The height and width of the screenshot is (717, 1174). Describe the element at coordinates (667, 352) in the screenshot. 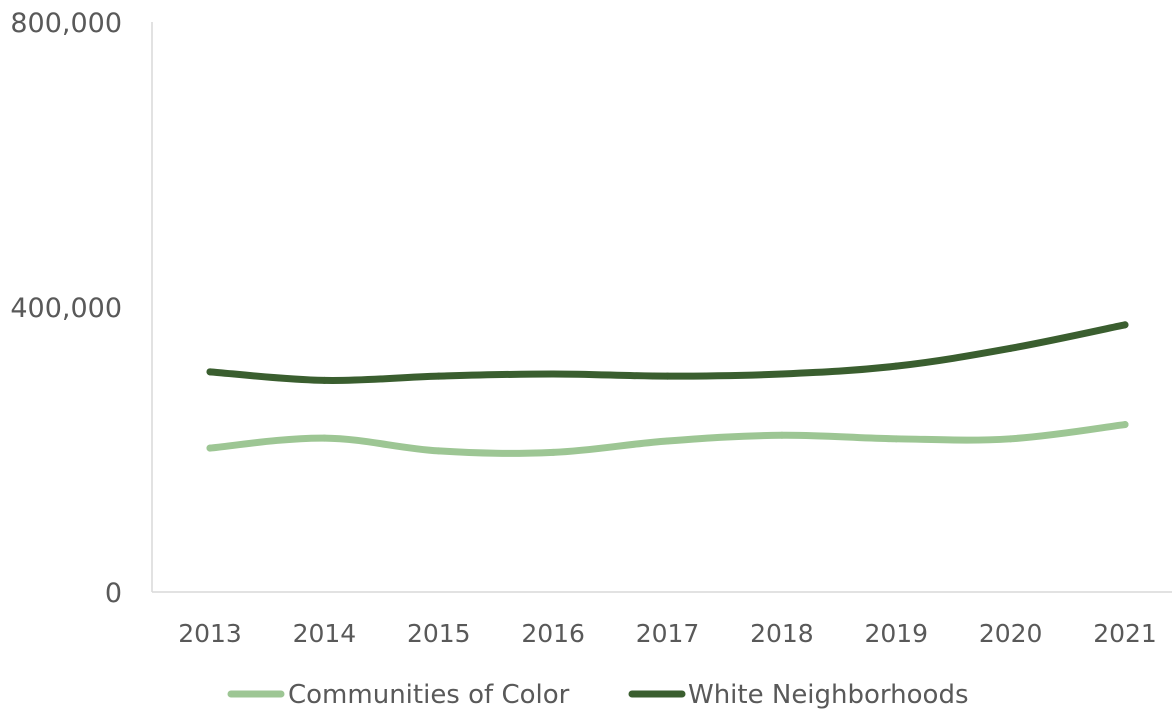

I see `series-line-white-neighborhoods` at that location.